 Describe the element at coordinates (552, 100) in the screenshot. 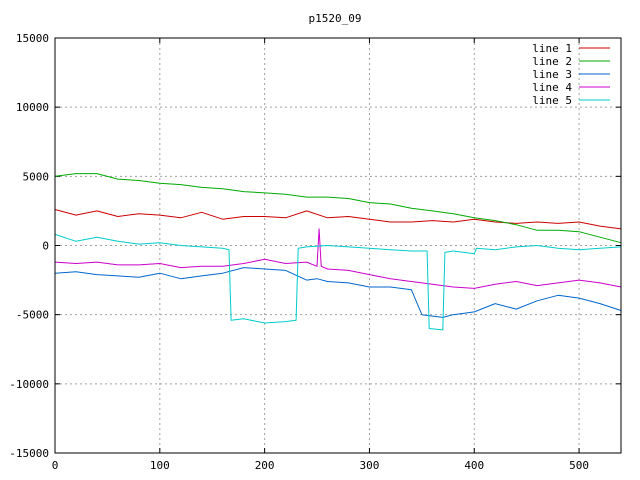

I see `legend-label-5: line 5` at that location.